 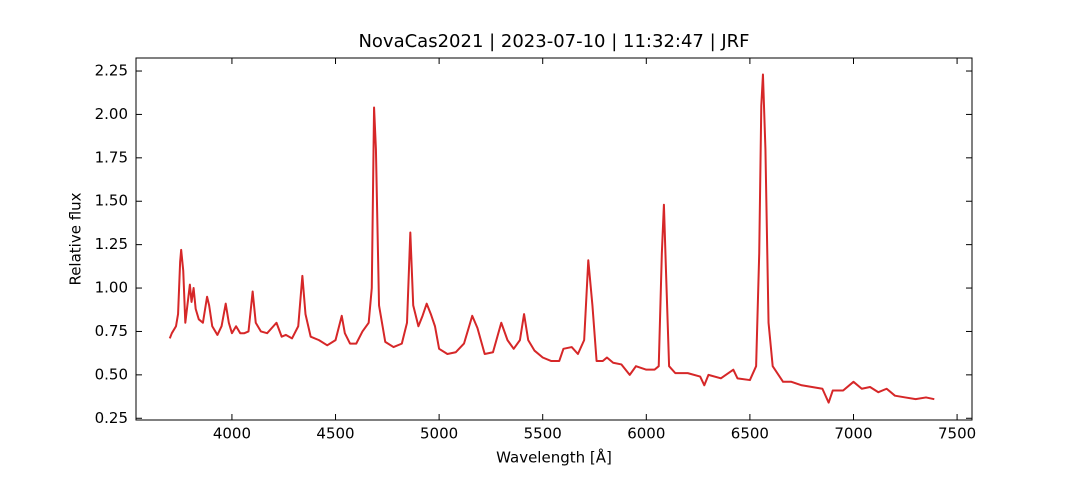 What do you see at coordinates (232, 434) in the screenshot?
I see `x-tick-label: 4000` at bounding box center [232, 434].